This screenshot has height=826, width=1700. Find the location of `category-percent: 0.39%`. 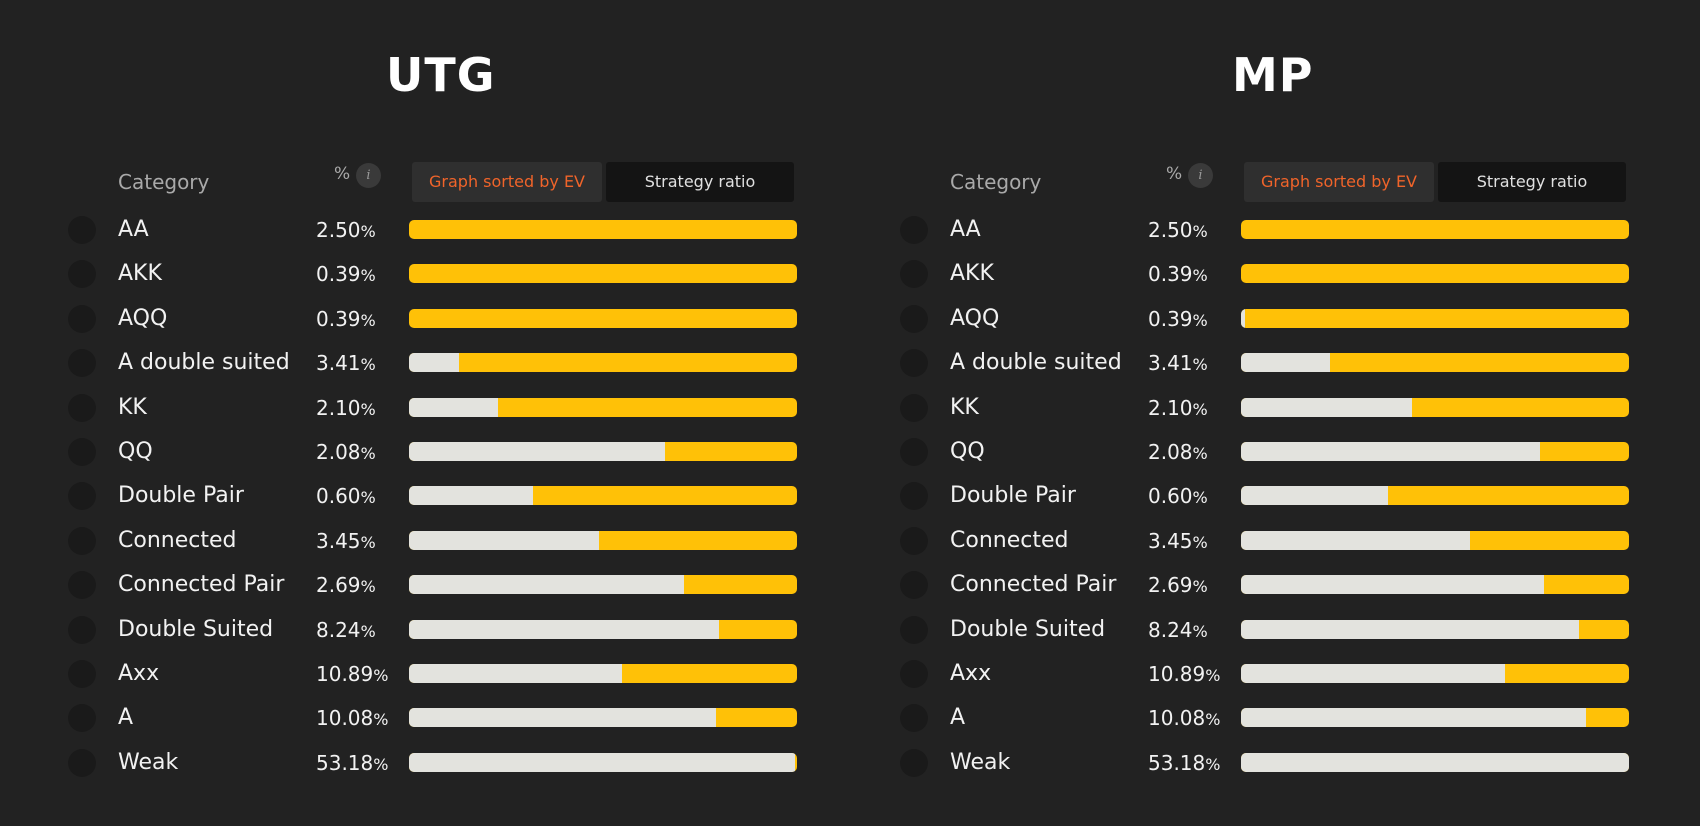

category-percent: 0.39% is located at coordinates (346, 274).